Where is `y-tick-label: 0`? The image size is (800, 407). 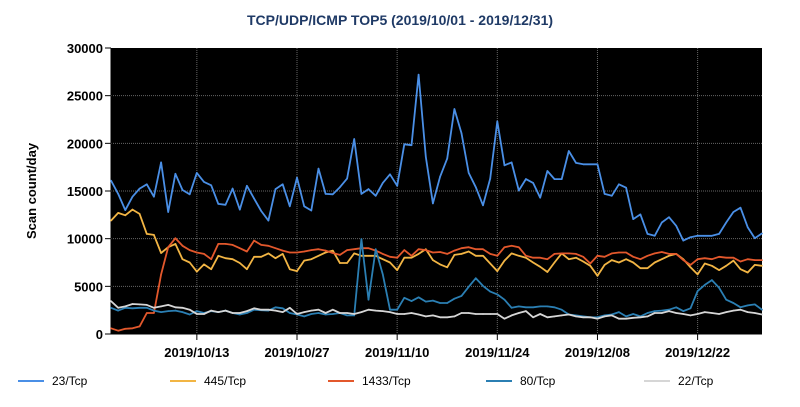 y-tick-label: 0 is located at coordinates (99, 334).